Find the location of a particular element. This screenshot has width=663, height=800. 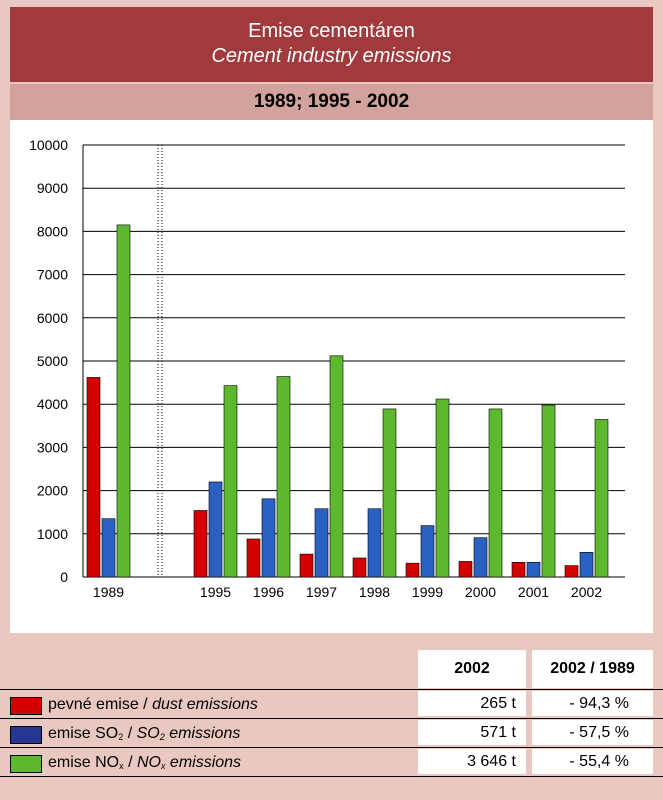

x-tick-label: 1998 is located at coordinates (374, 592).